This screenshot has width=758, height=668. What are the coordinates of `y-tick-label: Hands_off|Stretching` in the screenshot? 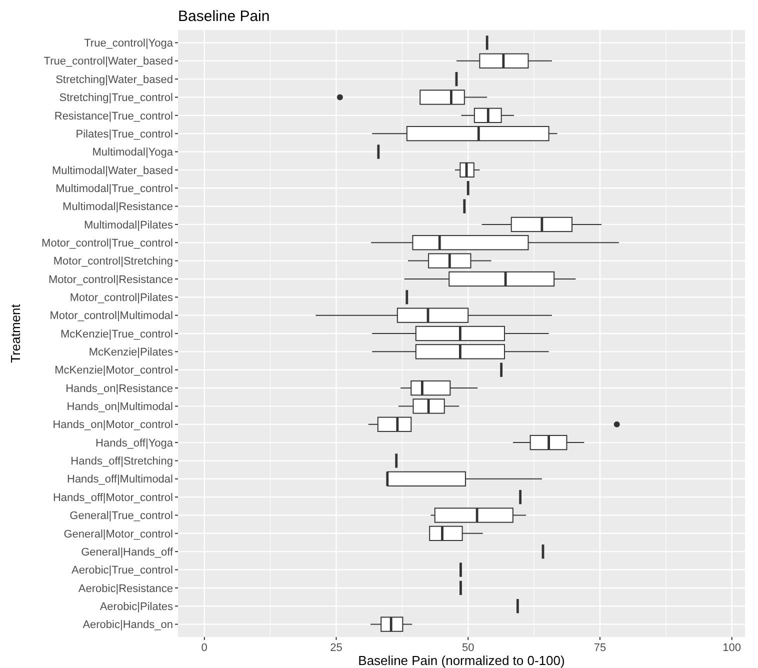 It's located at (121, 462).